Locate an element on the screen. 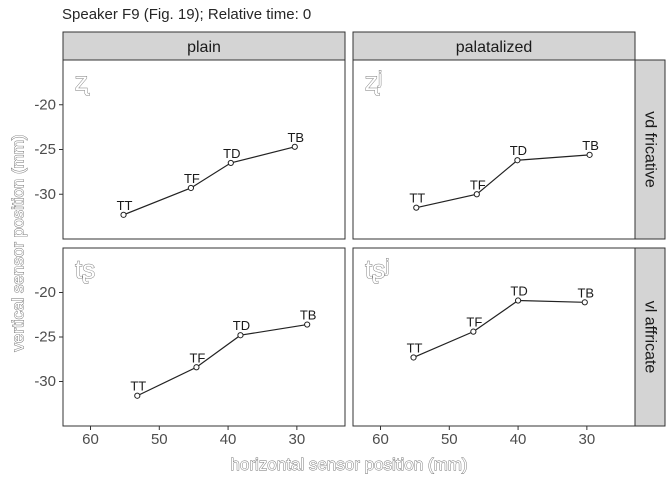 Image resolution: width=672 pixels, height=480 pixels. panel-symbol: tʂ is located at coordinates (85, 269).